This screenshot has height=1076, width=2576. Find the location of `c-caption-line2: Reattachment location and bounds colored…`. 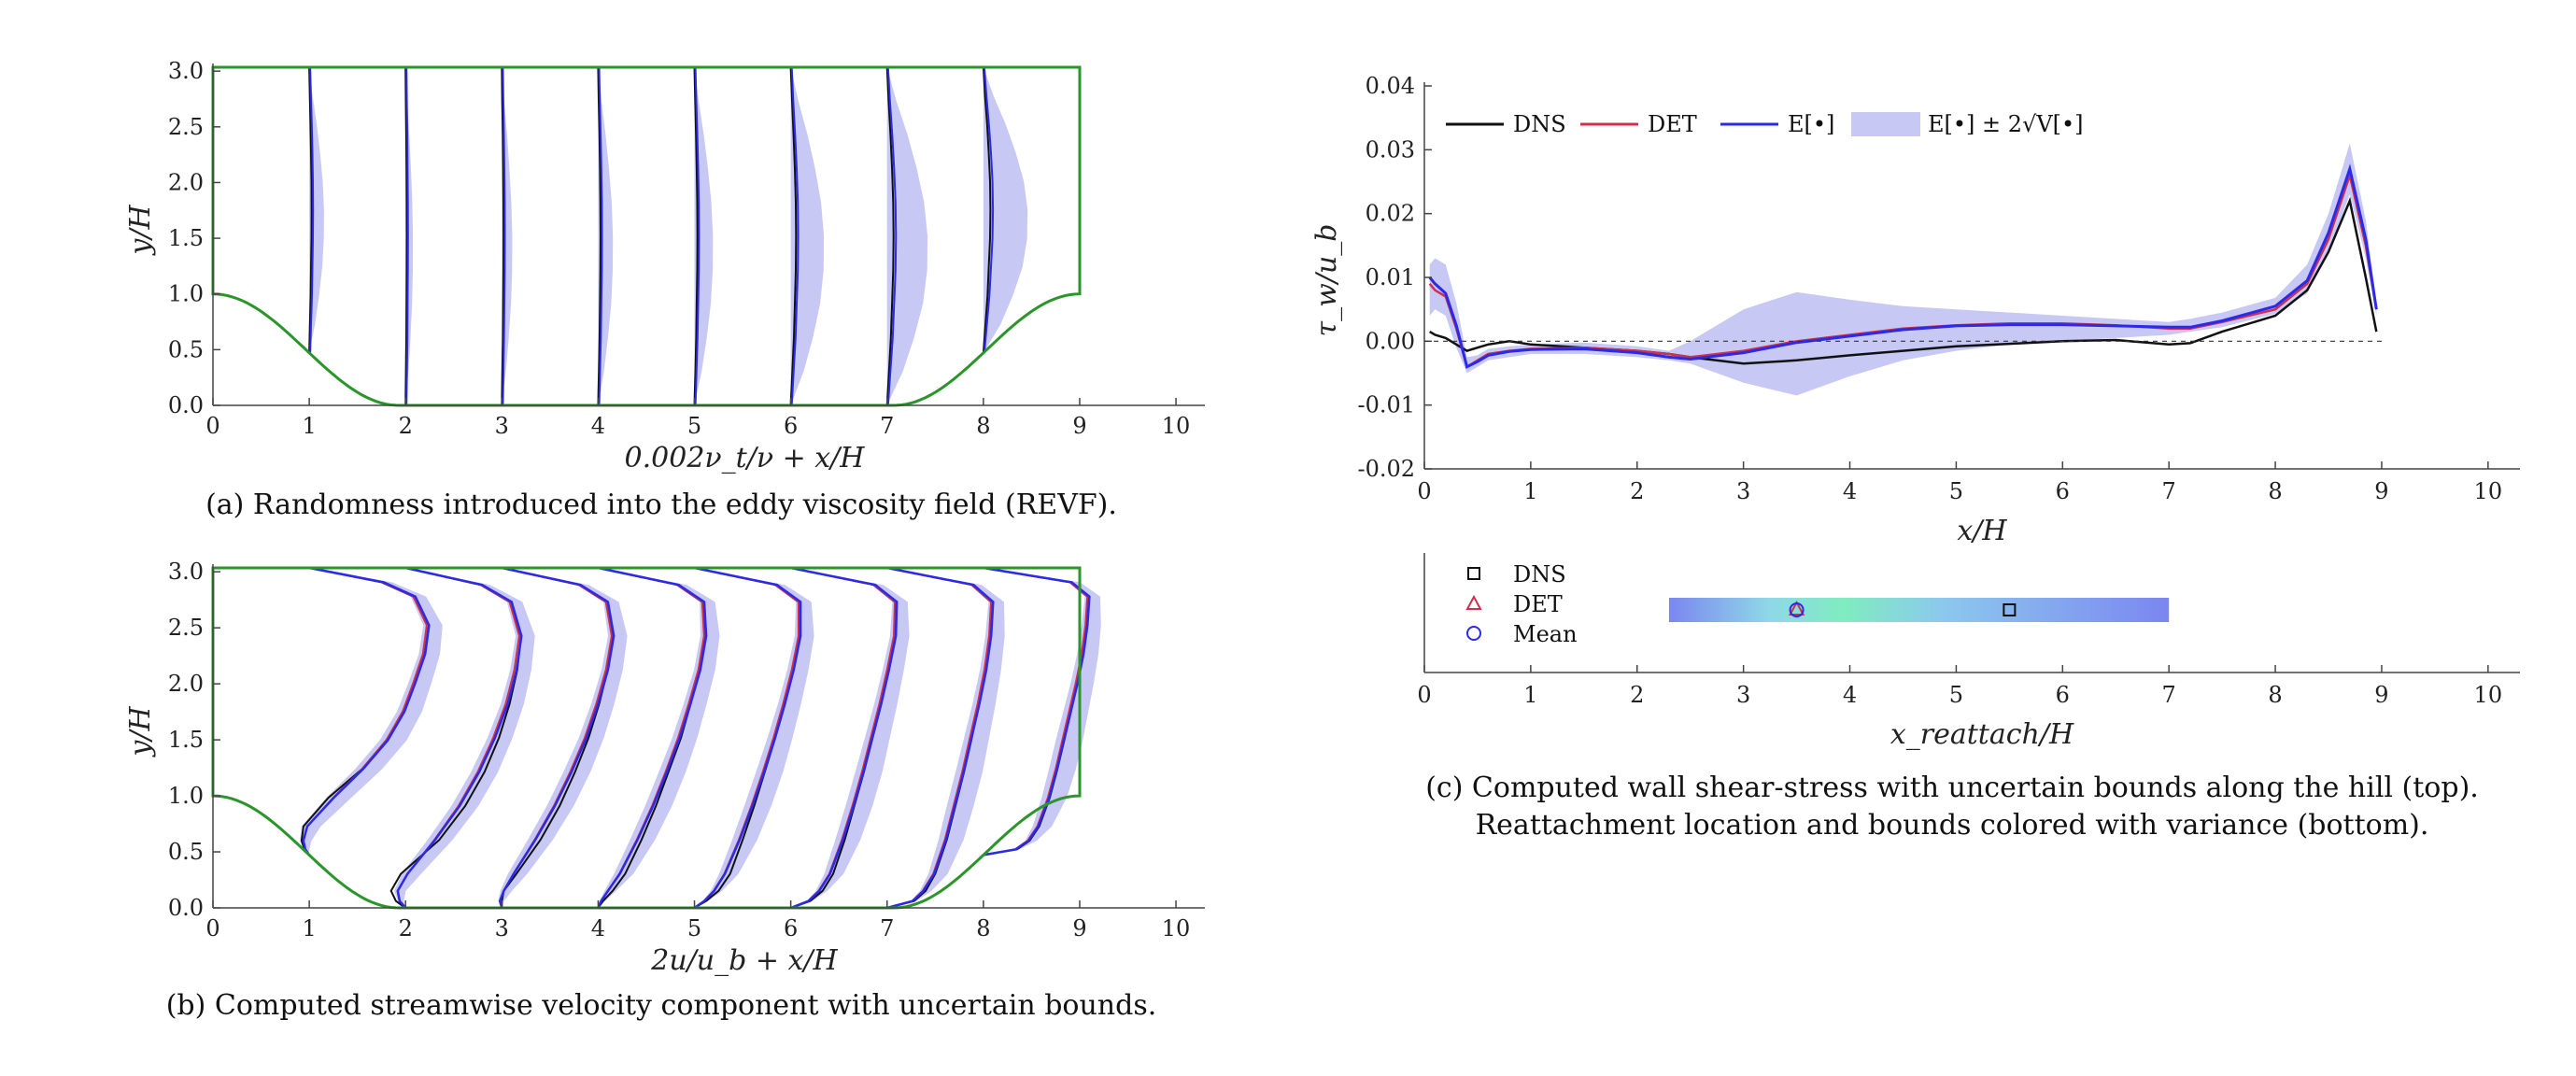

c-caption-line2: Reattachment location and bounds colored… is located at coordinates (1953, 825).